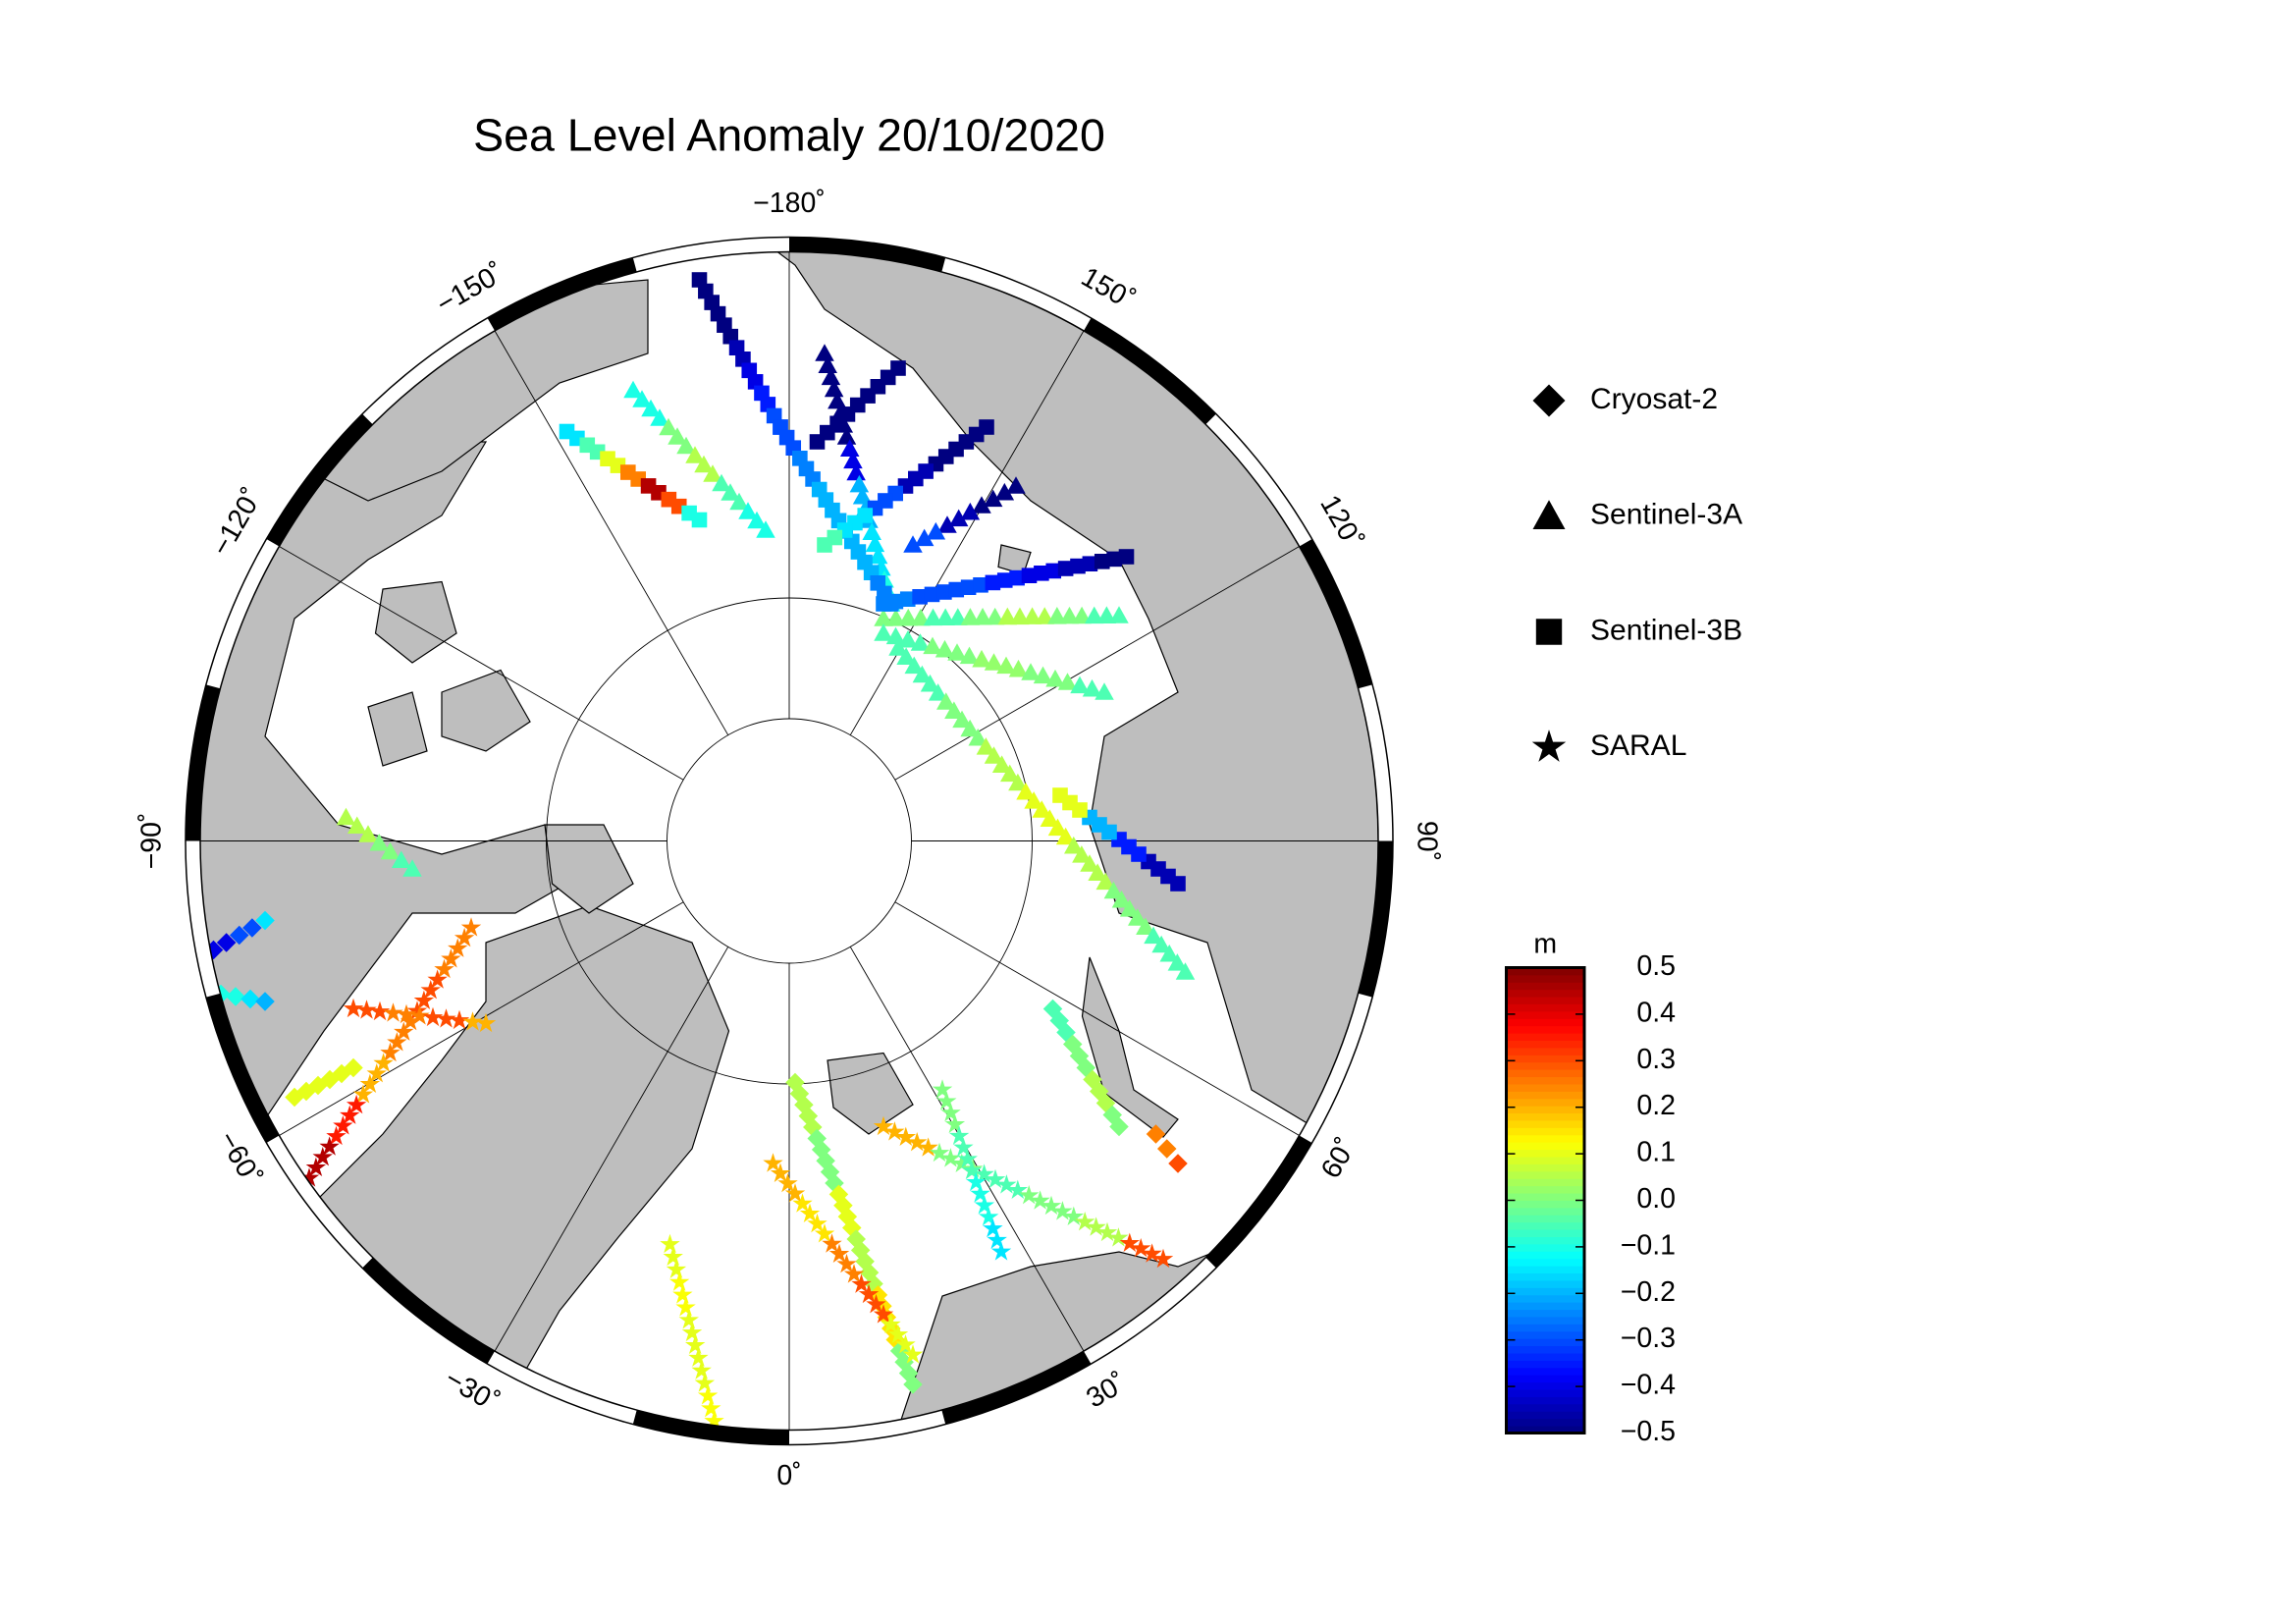 The width and height of the screenshot is (2296, 1623). I want to click on longitude-label: −150˚, so click(470, 289).